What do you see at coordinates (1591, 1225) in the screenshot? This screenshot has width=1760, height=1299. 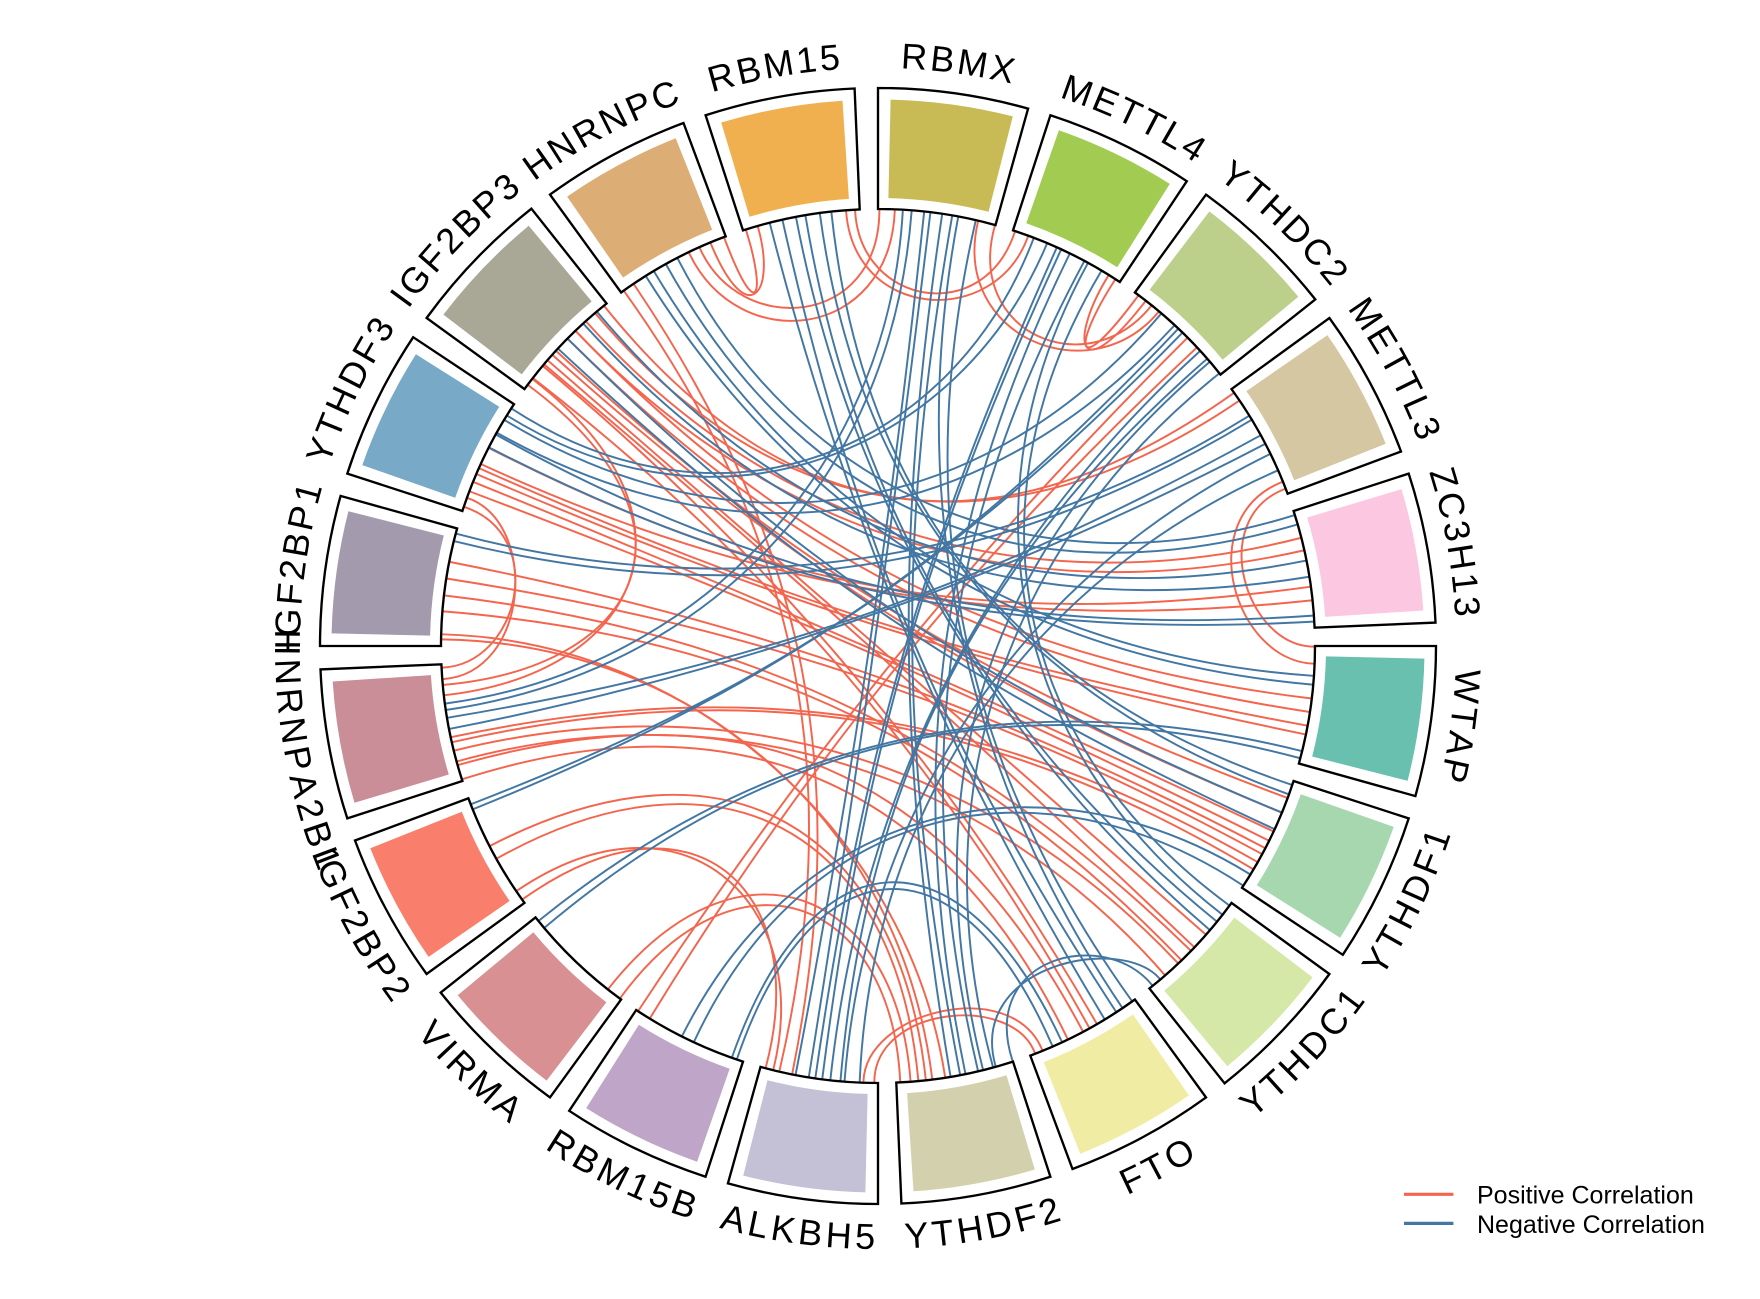 I see `svg-text: Negative Correlation` at bounding box center [1591, 1225].